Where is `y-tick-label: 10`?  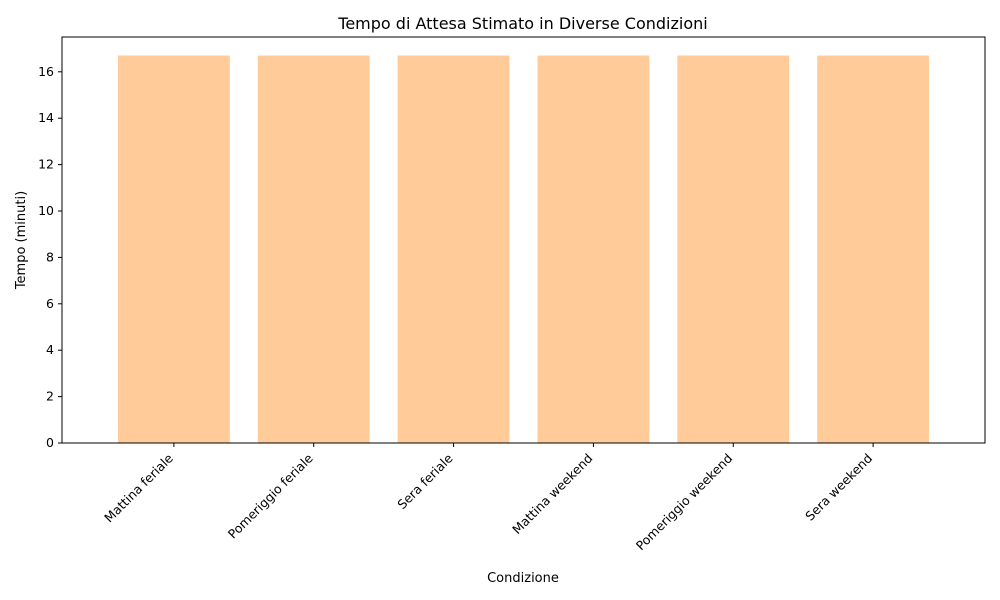 y-tick-label: 10 is located at coordinates (46, 210).